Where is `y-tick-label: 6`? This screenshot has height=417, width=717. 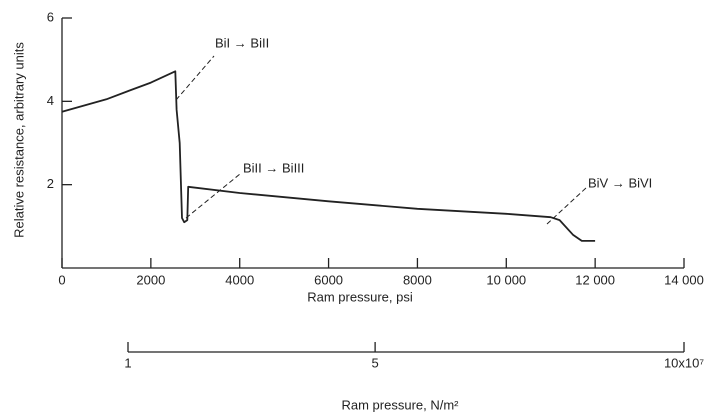
y-tick-label: 6 is located at coordinates (50, 16).